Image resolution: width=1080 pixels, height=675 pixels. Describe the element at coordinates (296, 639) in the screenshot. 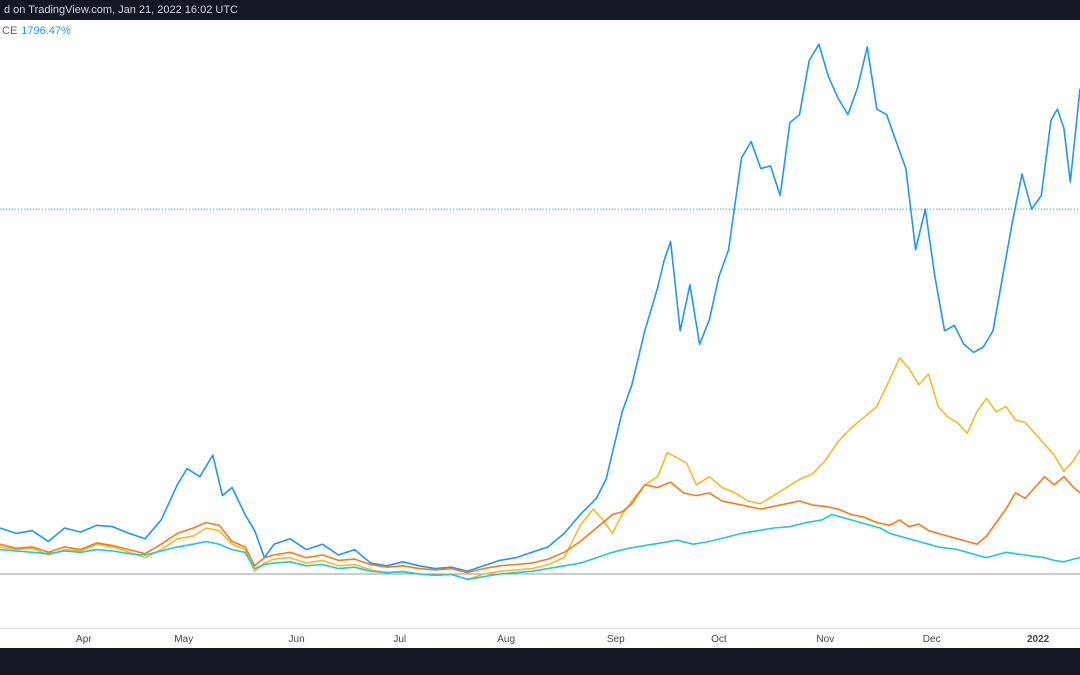

I see `x-tick-label: Jun` at that location.